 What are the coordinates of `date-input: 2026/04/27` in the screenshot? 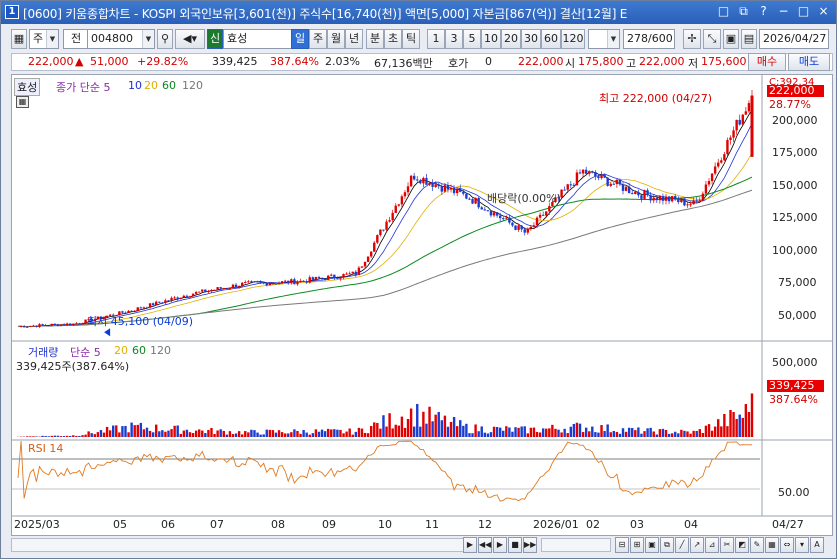 It's located at (794, 39).